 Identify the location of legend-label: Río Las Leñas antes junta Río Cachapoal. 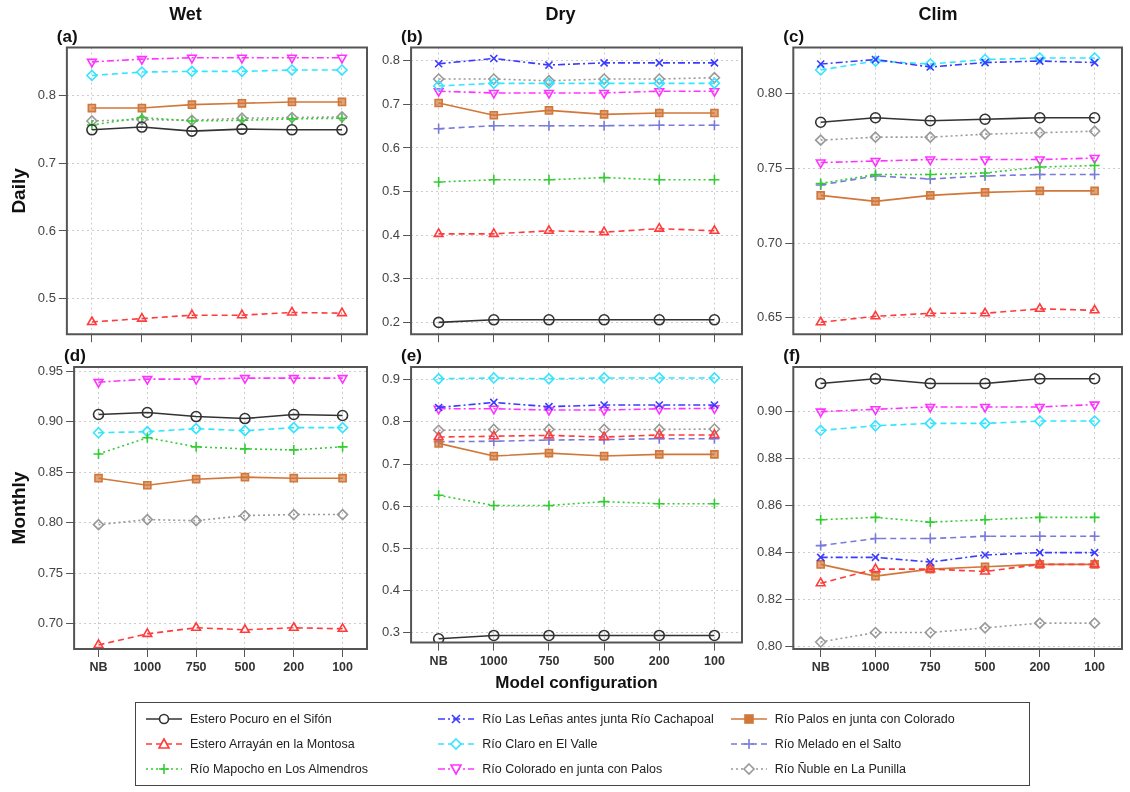
(598, 719).